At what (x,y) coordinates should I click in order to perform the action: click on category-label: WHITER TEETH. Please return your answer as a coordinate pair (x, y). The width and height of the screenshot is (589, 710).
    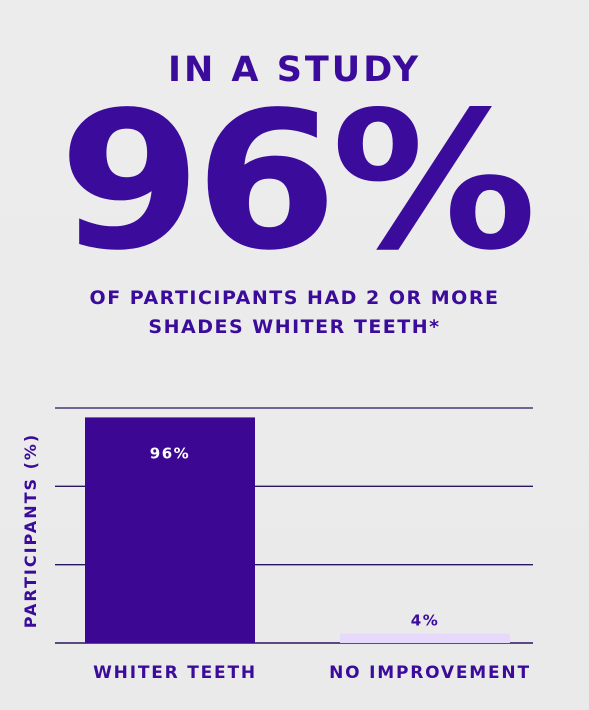
    Looking at the image, I should click on (175, 673).